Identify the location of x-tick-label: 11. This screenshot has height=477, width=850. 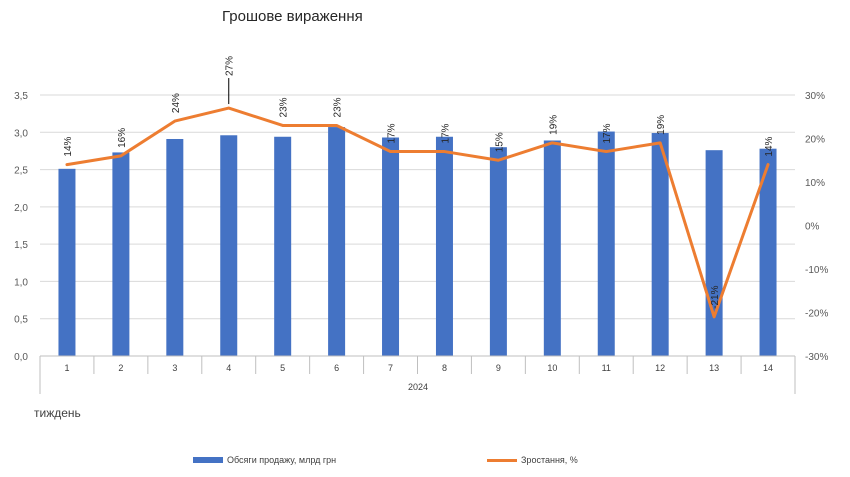
(606, 368).